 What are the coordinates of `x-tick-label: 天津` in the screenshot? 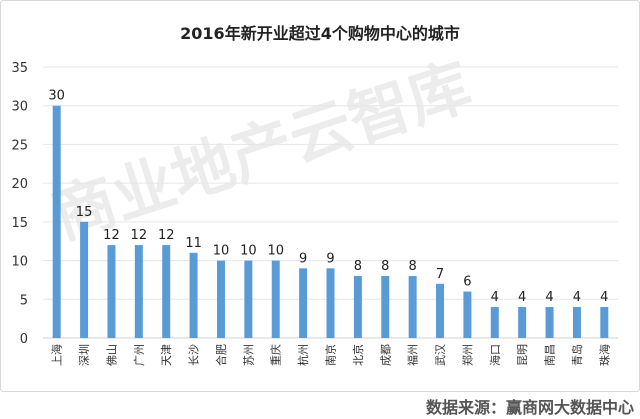 It's located at (166, 355).